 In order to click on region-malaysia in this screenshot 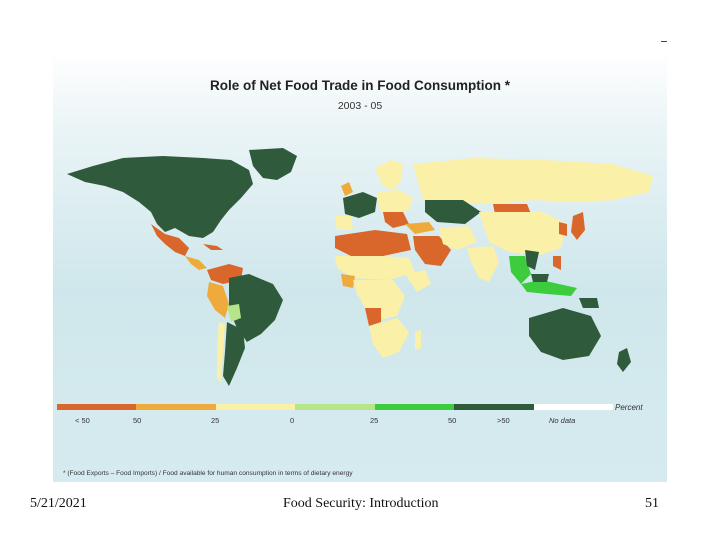, I will do `click(540, 278)`.